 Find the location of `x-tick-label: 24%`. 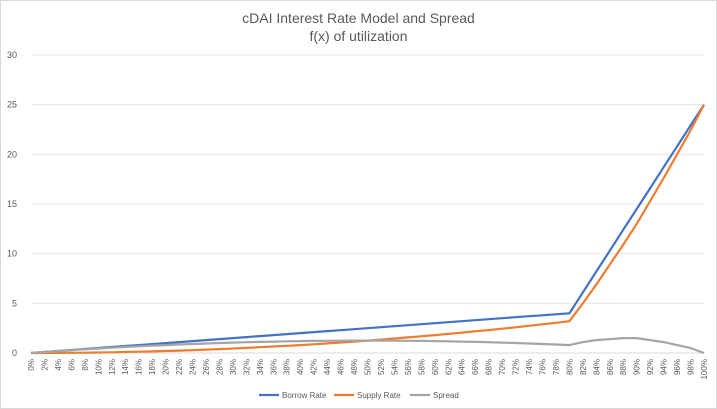

x-tick-label: 24% is located at coordinates (193, 367).